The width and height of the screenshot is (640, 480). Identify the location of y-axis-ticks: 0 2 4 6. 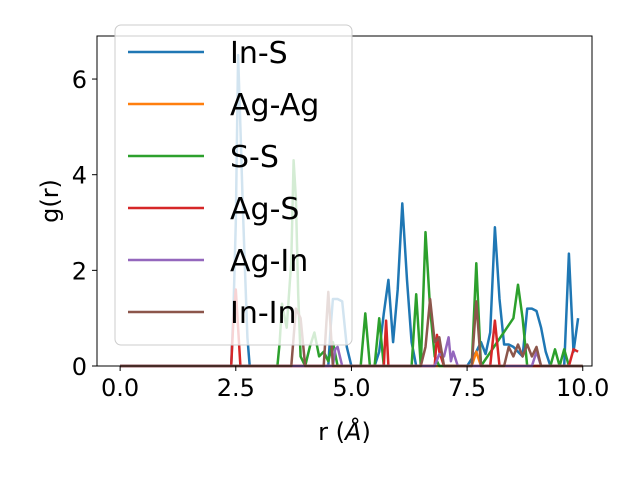
(84, 223).